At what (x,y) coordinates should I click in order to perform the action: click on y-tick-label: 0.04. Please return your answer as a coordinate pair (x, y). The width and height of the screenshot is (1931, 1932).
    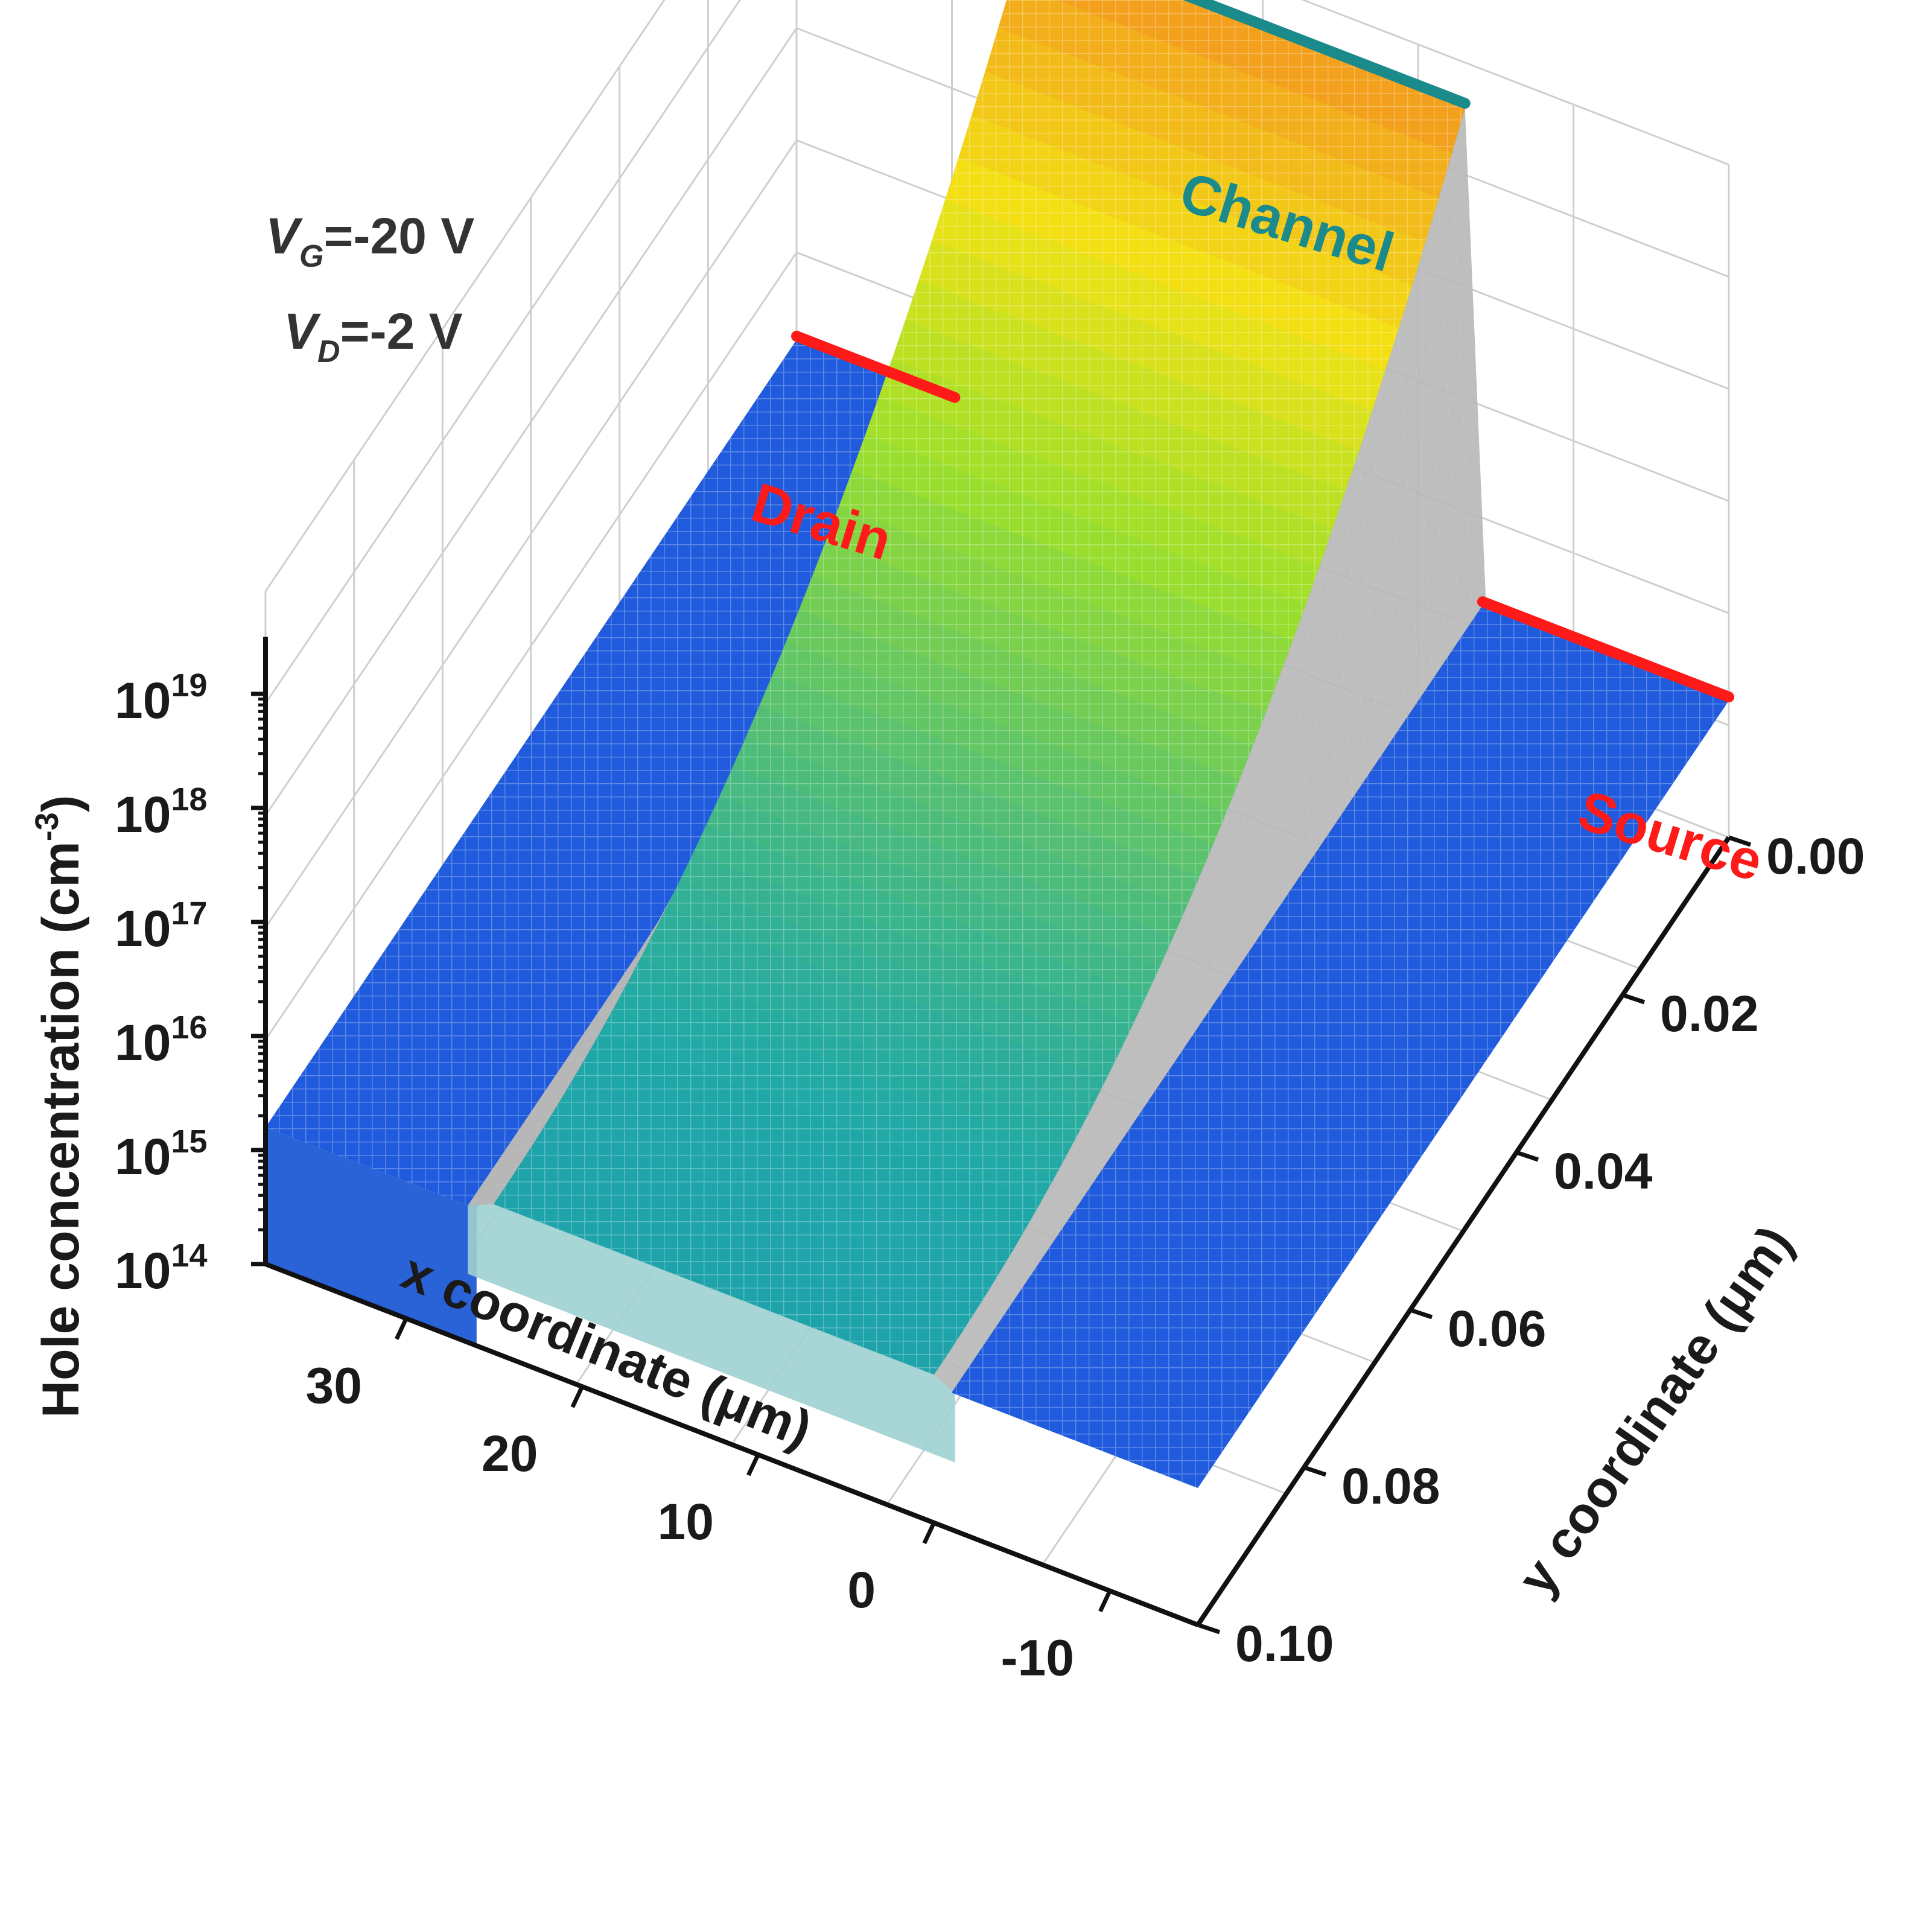
    Looking at the image, I should click on (1603, 1172).